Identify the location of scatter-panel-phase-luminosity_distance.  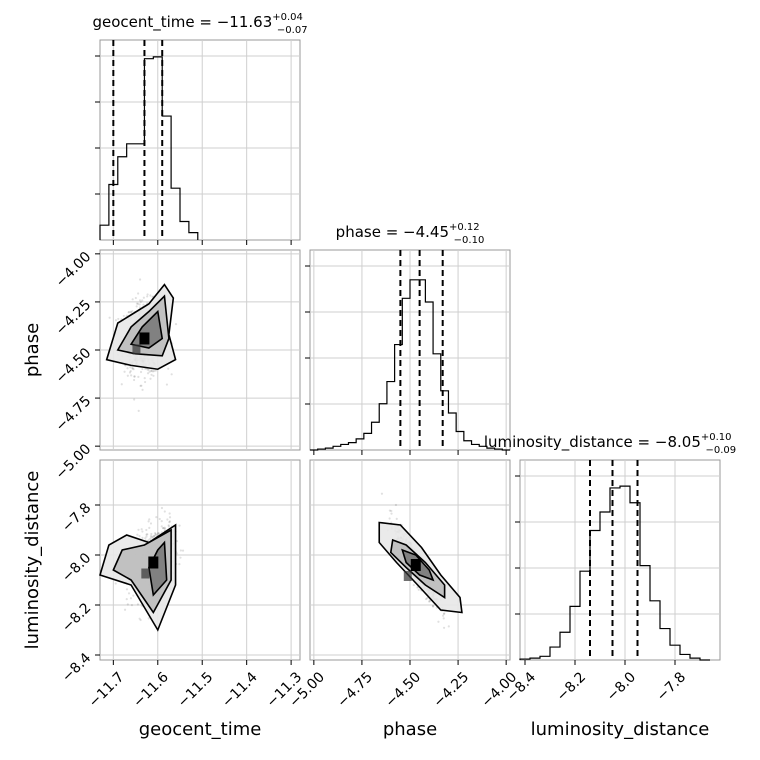
(410, 562).